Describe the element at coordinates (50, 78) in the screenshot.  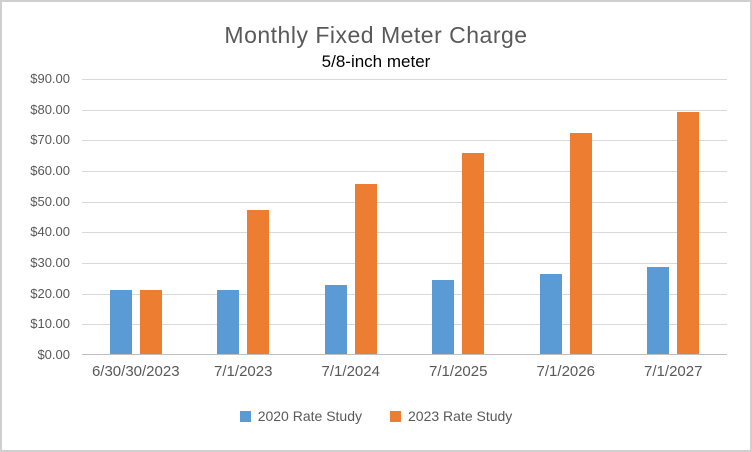
I see `y-tick-label: $90.00` at that location.